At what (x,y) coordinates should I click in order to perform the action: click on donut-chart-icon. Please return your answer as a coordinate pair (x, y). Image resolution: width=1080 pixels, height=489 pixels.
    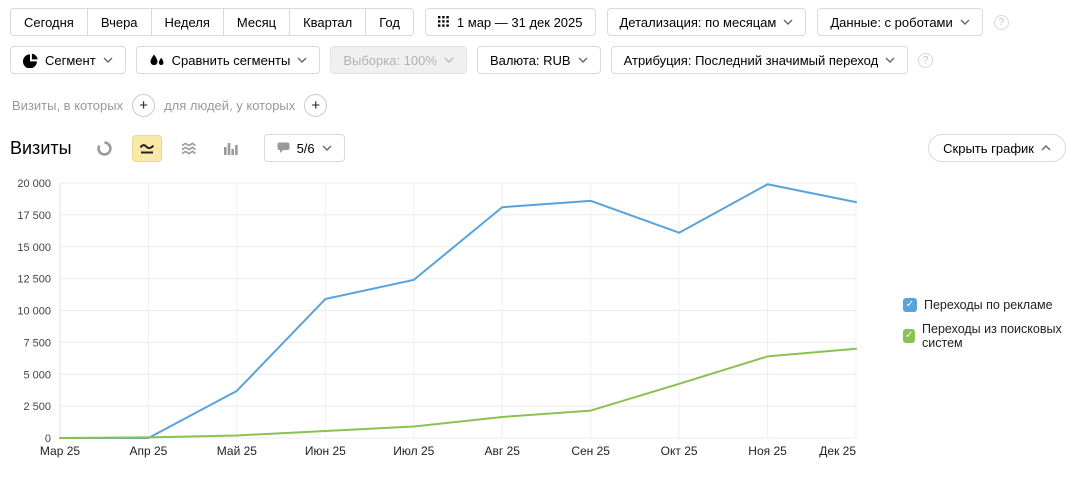
    Looking at the image, I should click on (104, 148).